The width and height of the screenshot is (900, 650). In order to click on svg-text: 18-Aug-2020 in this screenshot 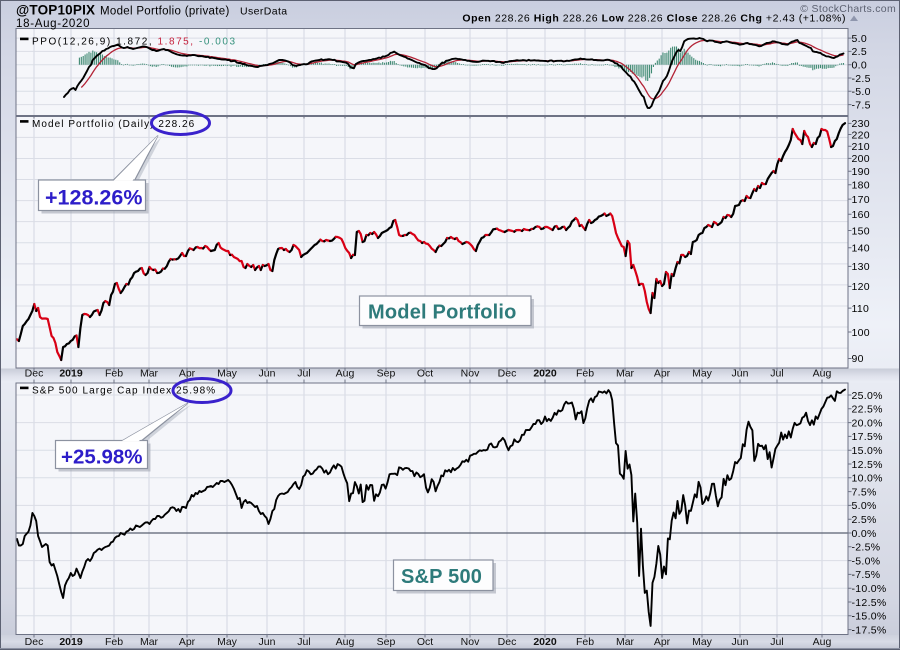, I will do `click(53, 24)`.